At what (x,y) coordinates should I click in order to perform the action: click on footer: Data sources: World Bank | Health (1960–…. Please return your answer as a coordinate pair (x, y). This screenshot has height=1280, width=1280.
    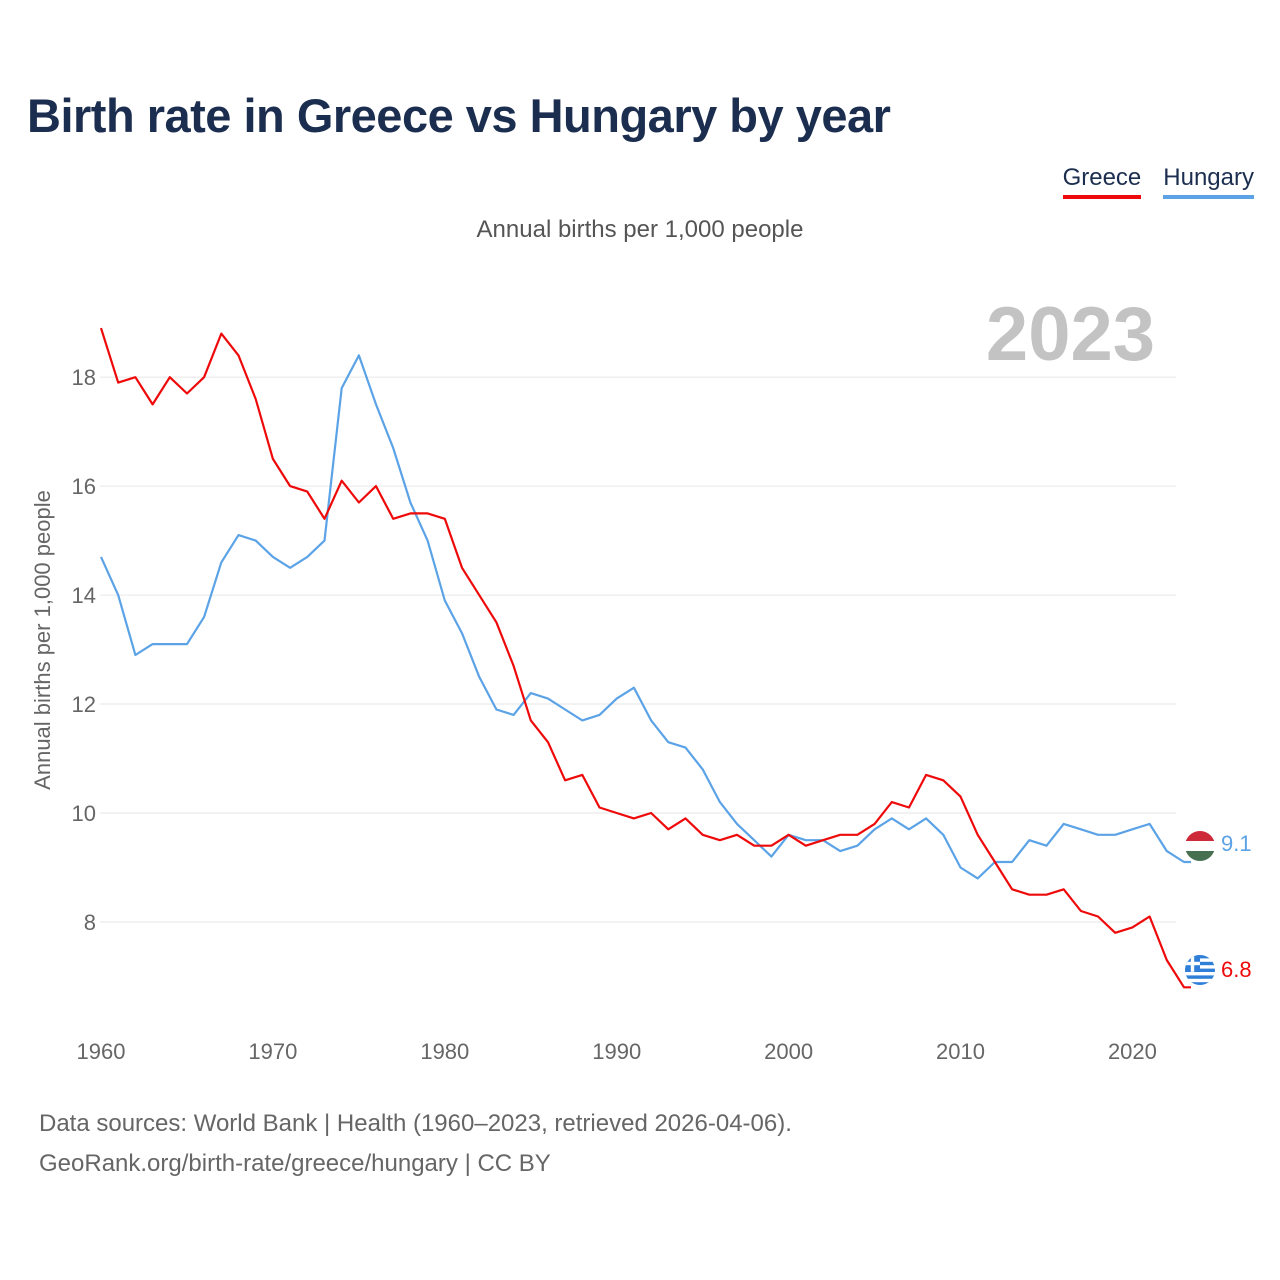
    Looking at the image, I should click on (415, 1144).